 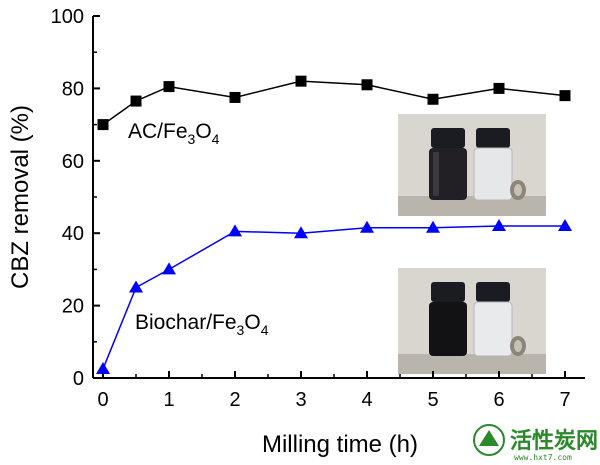 What do you see at coordinates (67, 17) in the screenshot?
I see `y-tick-label: 100` at bounding box center [67, 17].